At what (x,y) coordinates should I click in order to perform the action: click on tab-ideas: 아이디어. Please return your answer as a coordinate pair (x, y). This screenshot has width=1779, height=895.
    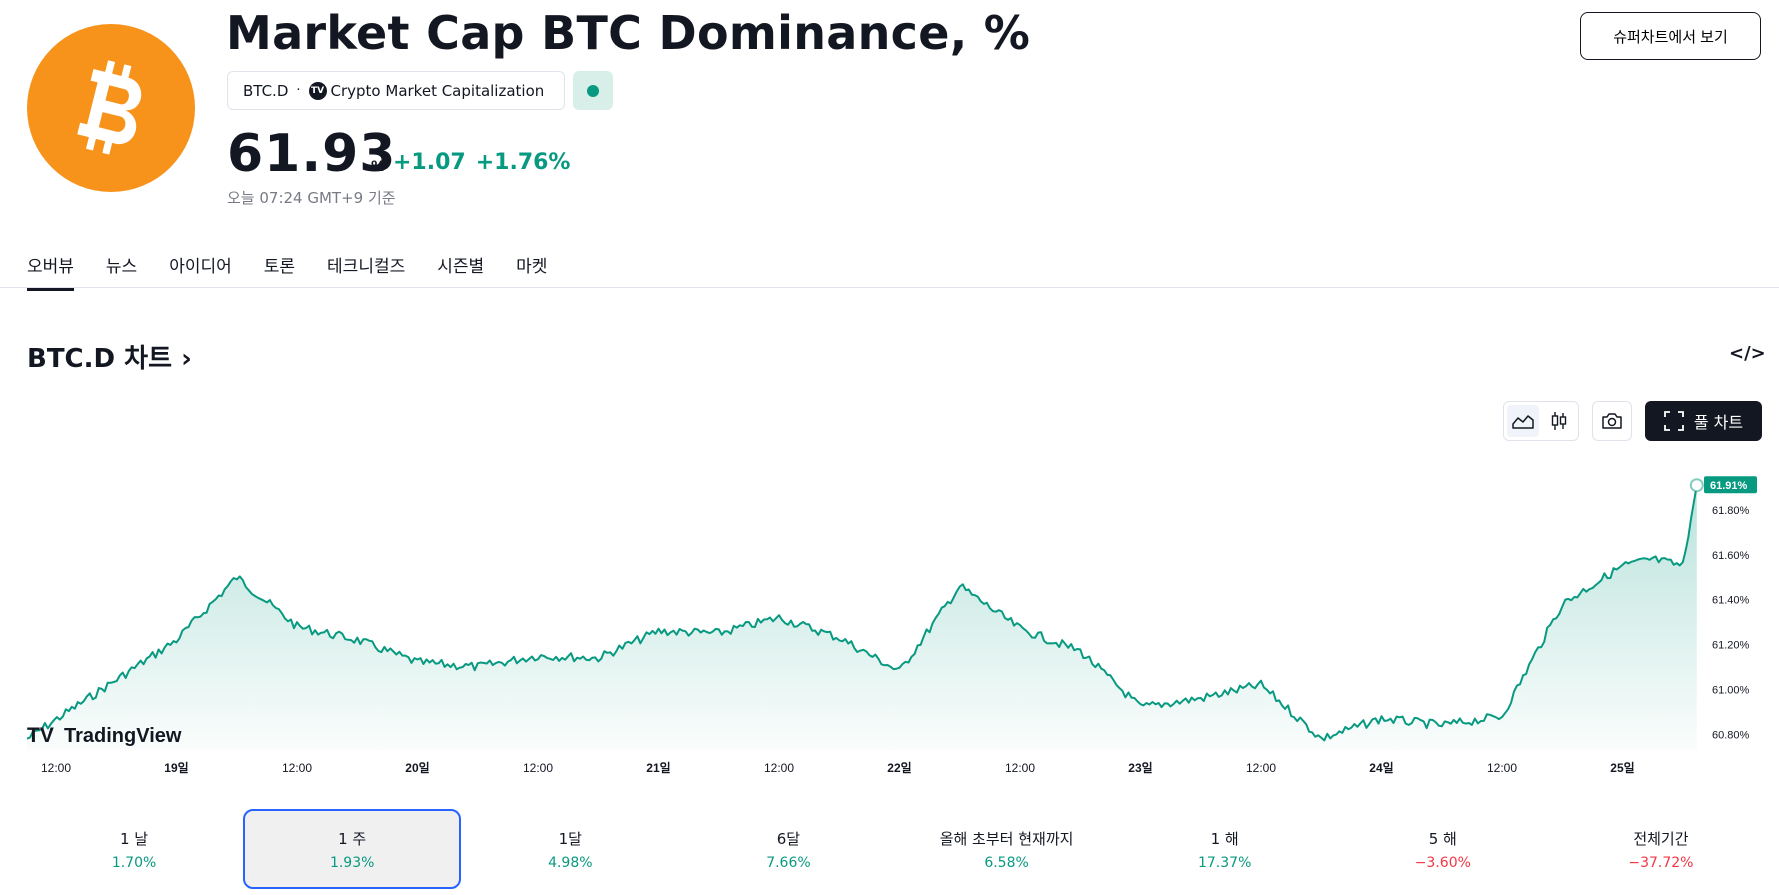
    Looking at the image, I should click on (200, 267).